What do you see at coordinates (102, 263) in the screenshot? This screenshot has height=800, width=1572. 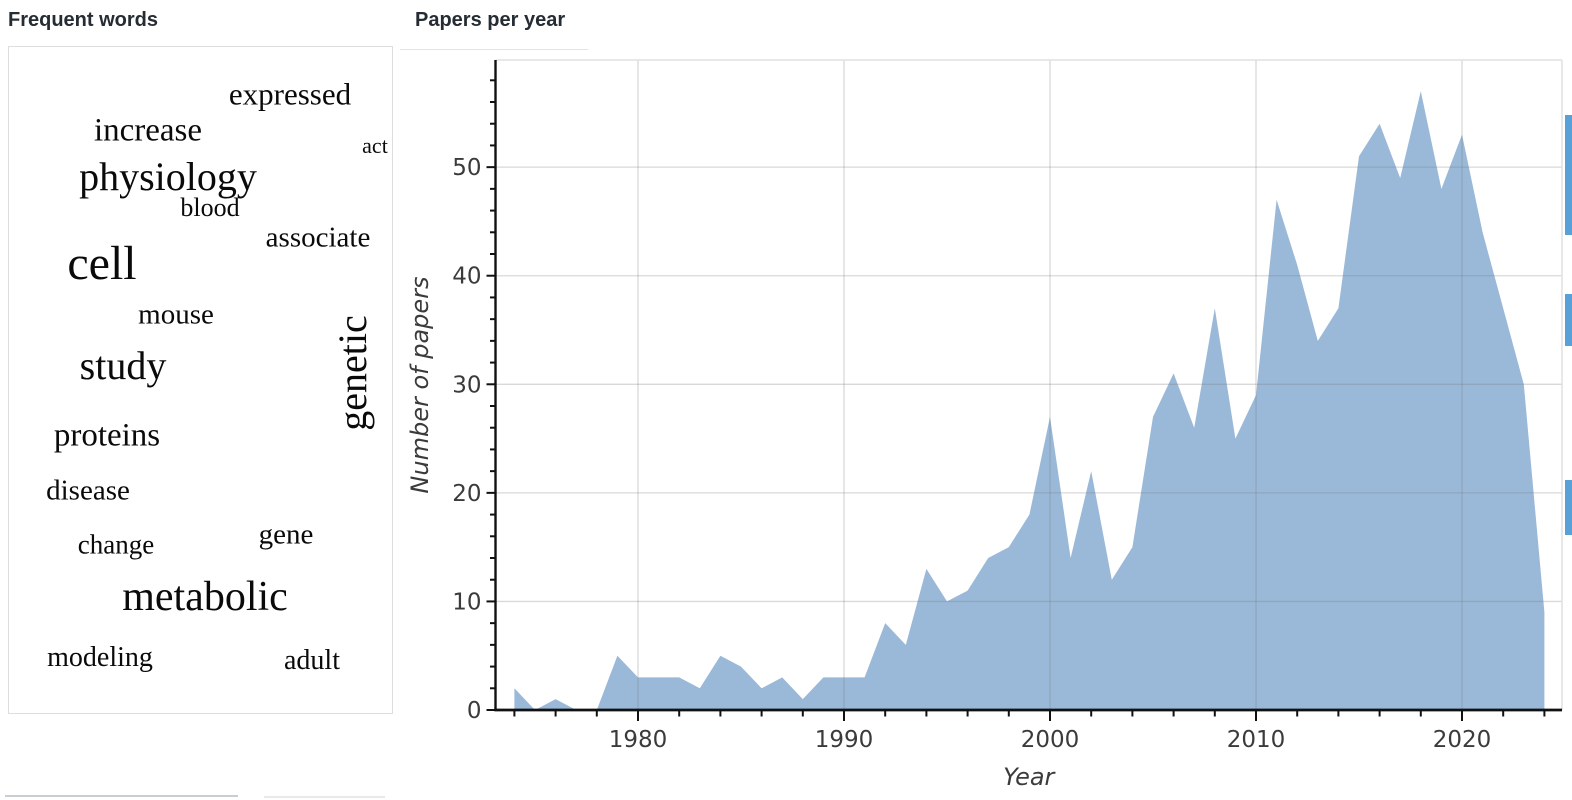 I see `wordcloud-word: cell` at bounding box center [102, 263].